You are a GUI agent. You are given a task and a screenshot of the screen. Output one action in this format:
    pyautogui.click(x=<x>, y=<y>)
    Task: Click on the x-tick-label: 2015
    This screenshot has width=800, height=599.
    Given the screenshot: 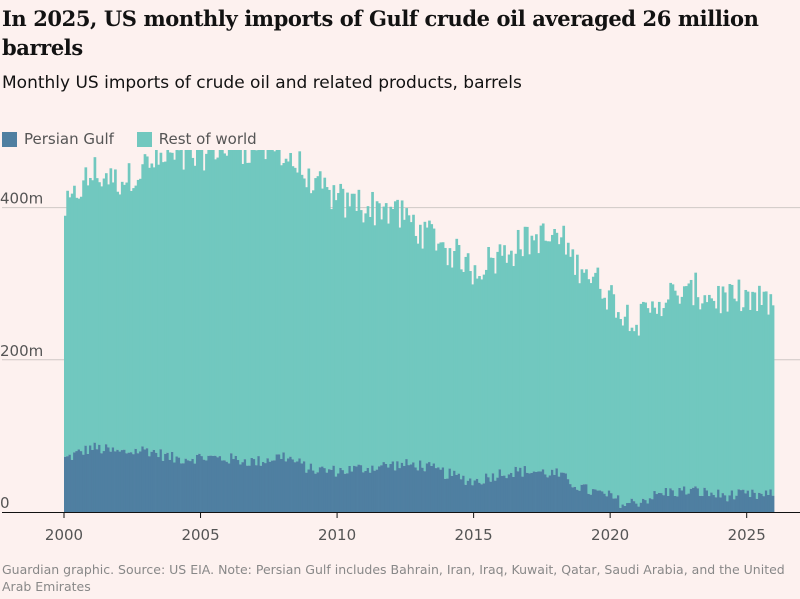 What is the action you would take?
    pyautogui.click(x=474, y=535)
    